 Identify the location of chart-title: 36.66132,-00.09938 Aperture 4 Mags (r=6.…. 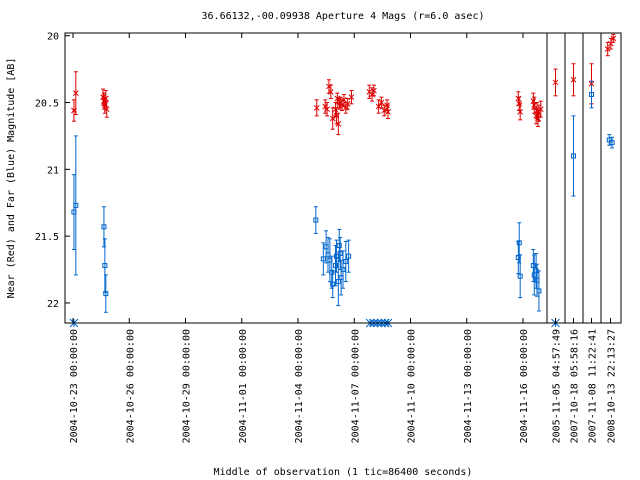
(343, 16).